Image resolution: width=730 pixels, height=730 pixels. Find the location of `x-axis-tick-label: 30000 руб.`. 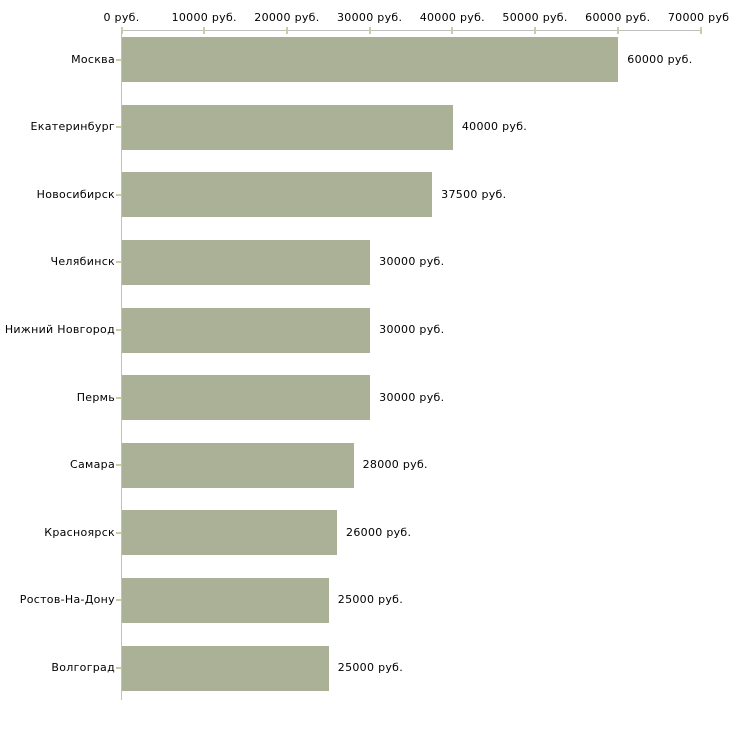

x-axis-tick-label: 30000 руб. is located at coordinates (370, 17).